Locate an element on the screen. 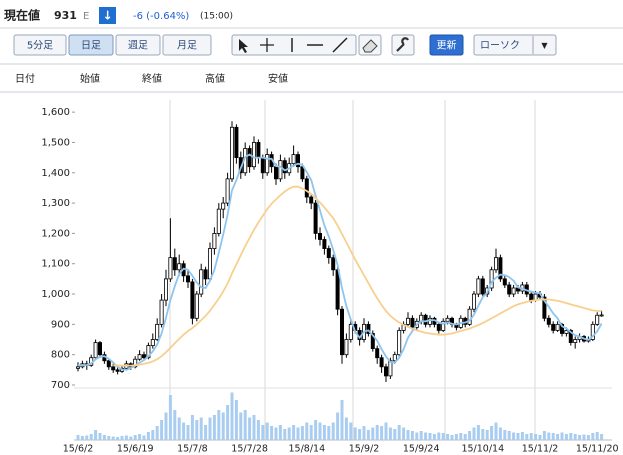 The image size is (623, 455). column-header: 始値 is located at coordinates (90, 78).